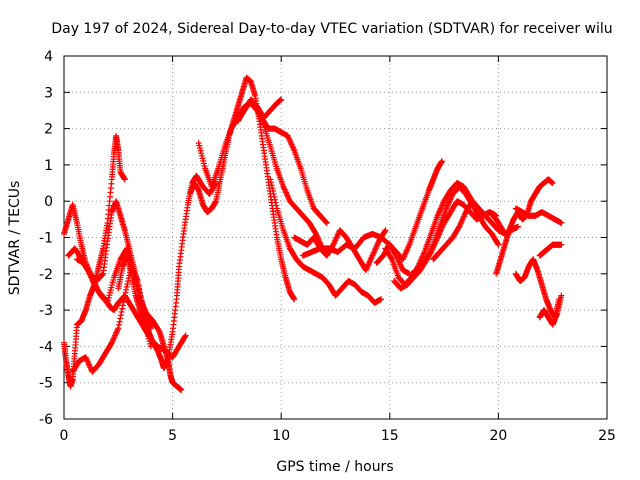 The height and width of the screenshot is (480, 640). What do you see at coordinates (46, 347) in the screenshot?
I see `y-tick-label: -4` at bounding box center [46, 347].